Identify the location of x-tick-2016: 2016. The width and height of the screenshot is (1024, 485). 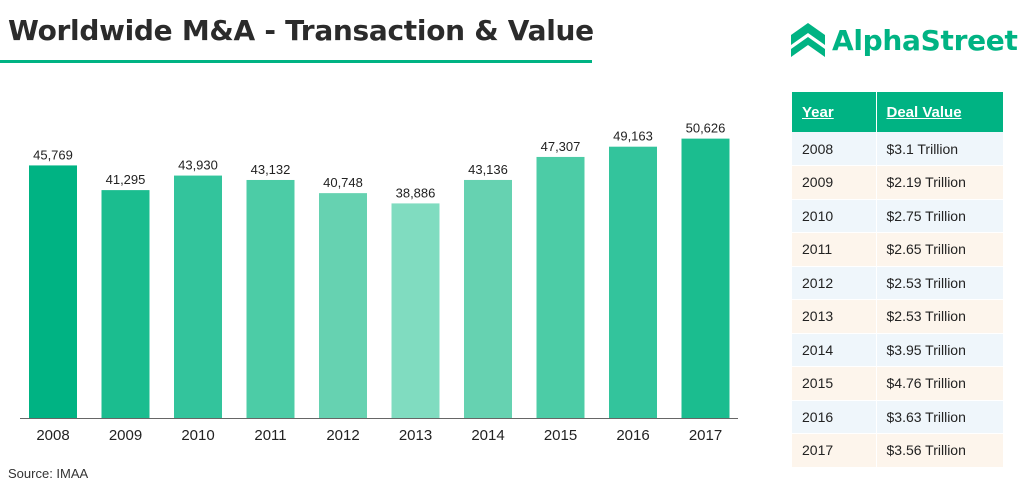
(632, 435).